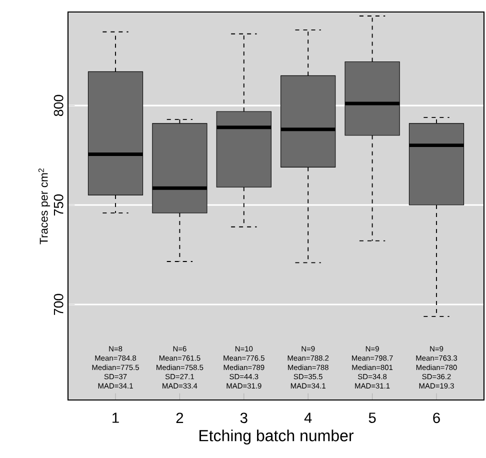 The width and height of the screenshot is (486, 458). Describe the element at coordinates (59, 304) in the screenshot. I see `y-tick-label: 700` at that location.